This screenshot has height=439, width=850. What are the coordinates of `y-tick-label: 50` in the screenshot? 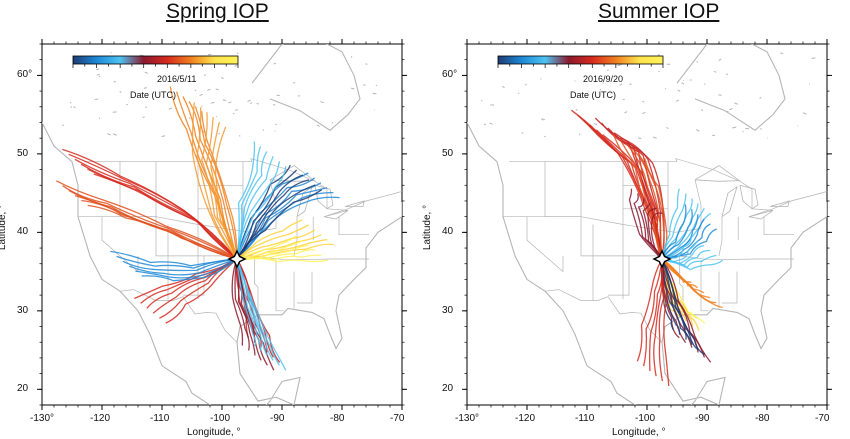 It's located at (448, 153).